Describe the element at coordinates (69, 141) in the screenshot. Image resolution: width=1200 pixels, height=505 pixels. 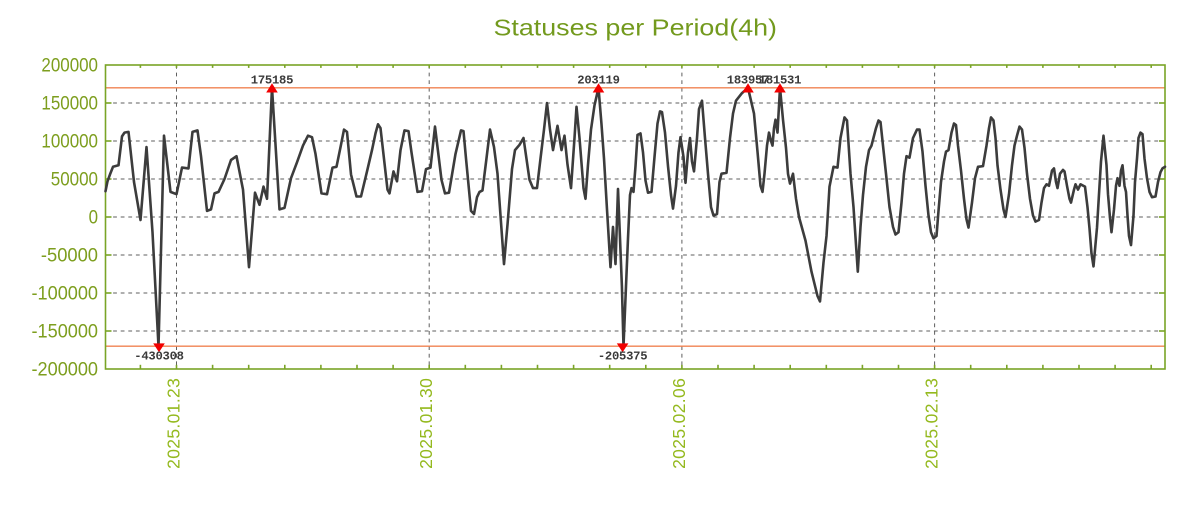
I see `svg-text: 100000` at that location.